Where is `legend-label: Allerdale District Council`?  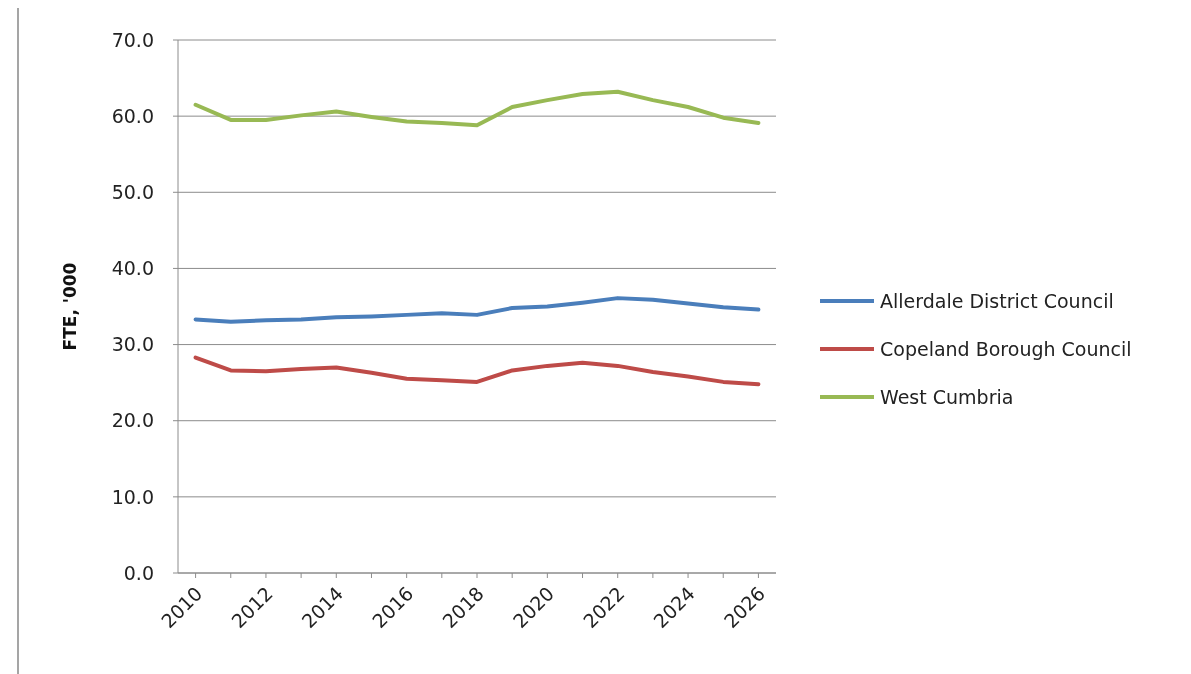 legend-label: Allerdale District Council is located at coordinates (997, 300).